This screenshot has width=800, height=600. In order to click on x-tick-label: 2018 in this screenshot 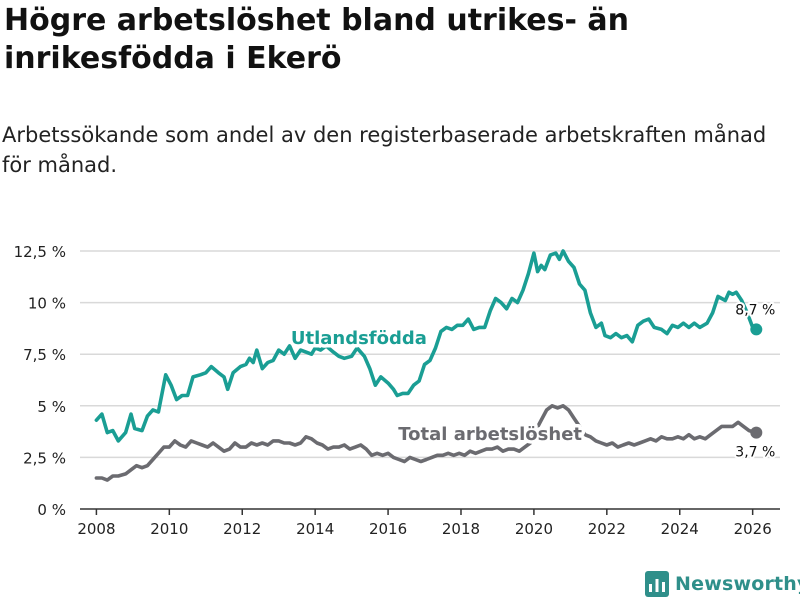, I will do `click(461, 529)`.